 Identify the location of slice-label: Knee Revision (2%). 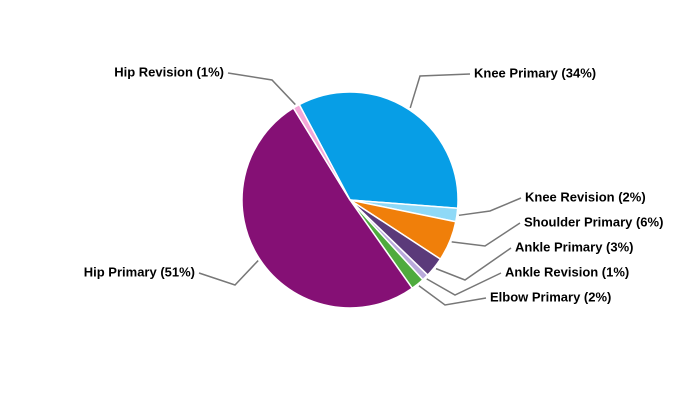
(585, 196).